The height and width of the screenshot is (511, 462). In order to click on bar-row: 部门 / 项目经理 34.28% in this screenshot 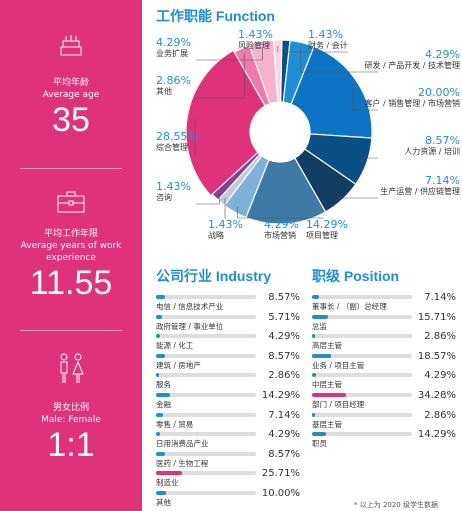, I will do `click(384, 401)`.